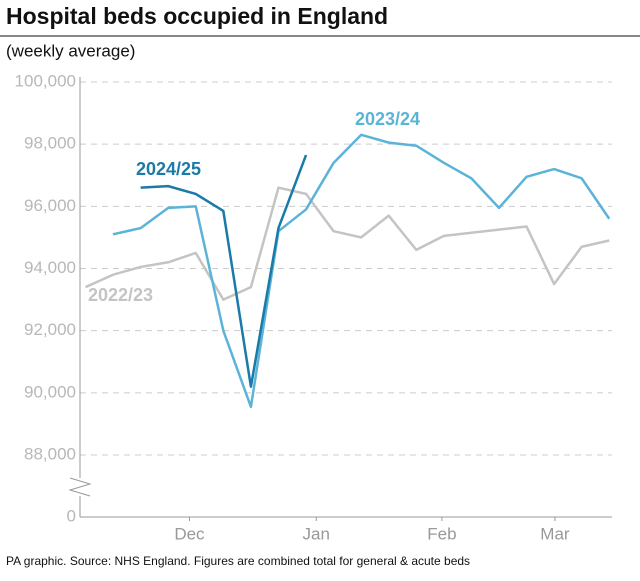 This screenshot has height=581, width=640. What do you see at coordinates (71, 515) in the screenshot?
I see `y-tick-label: 0` at bounding box center [71, 515].